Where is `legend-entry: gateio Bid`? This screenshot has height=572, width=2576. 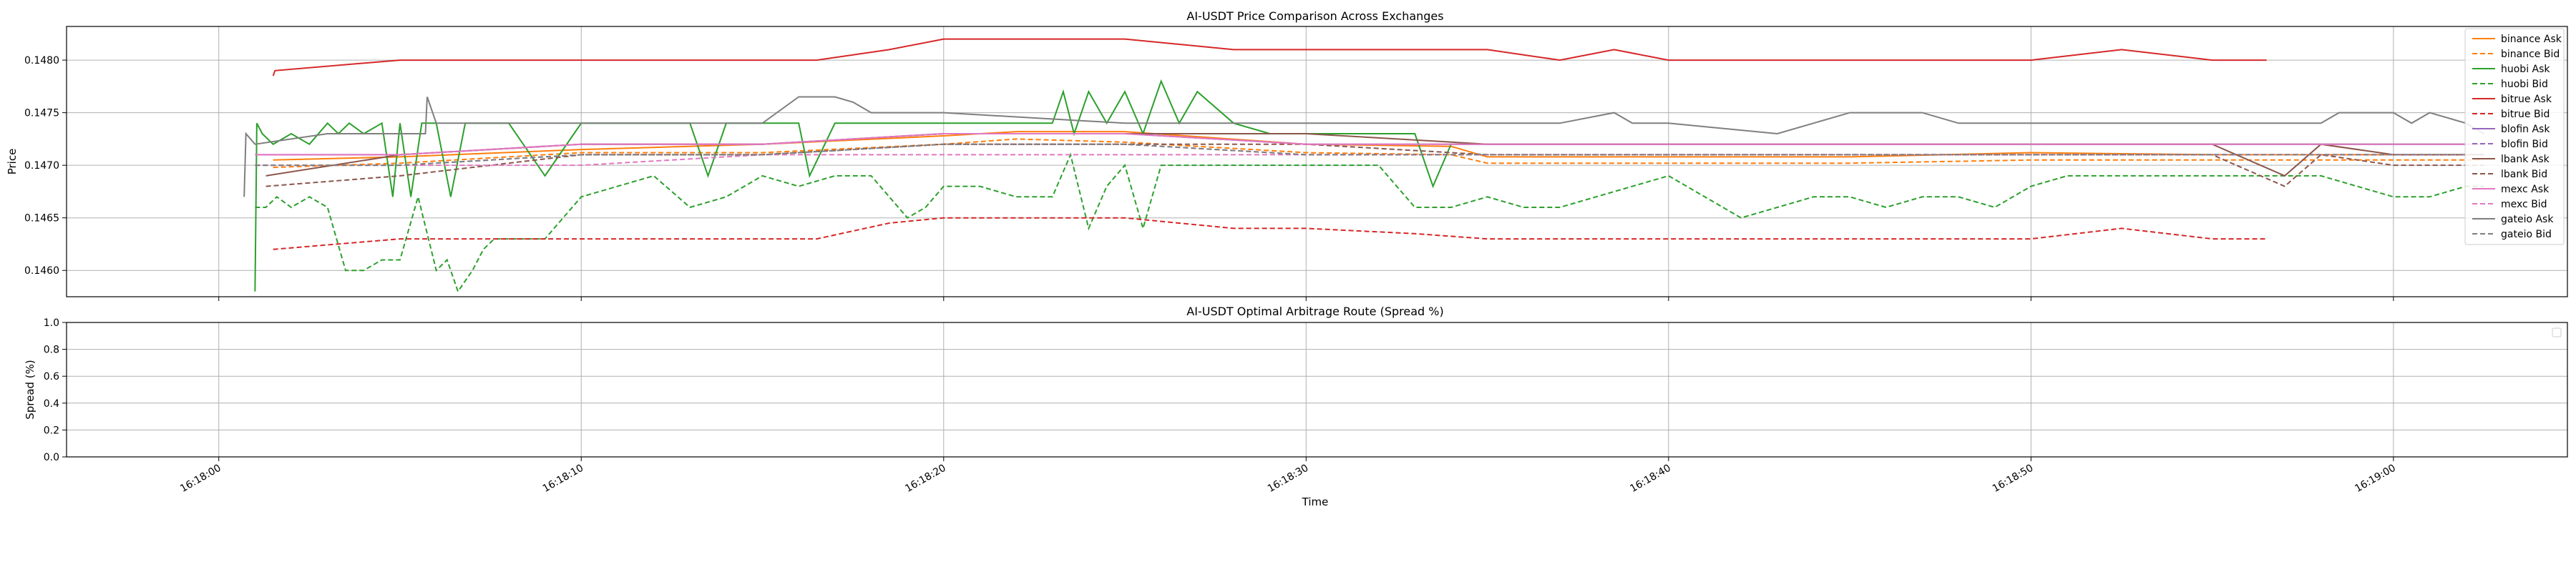 legend-entry: gateio Bid is located at coordinates (2526, 234).